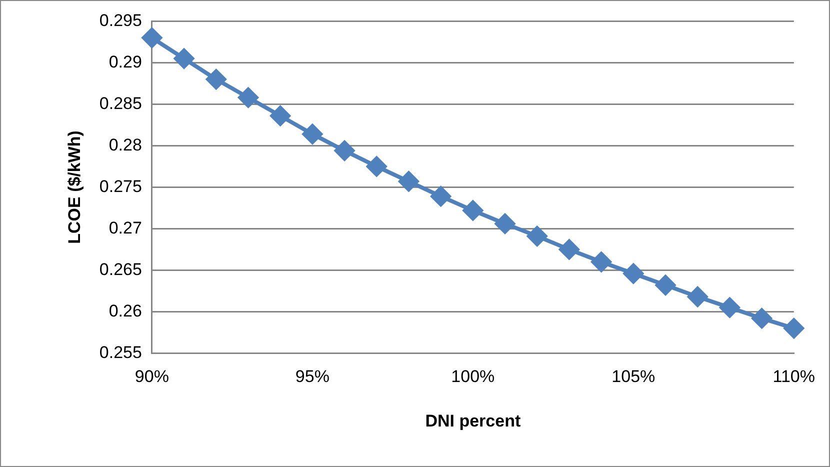 The image size is (830, 467). What do you see at coordinates (125, 144) in the screenshot?
I see `y-tick-label: 0.28` at bounding box center [125, 144].